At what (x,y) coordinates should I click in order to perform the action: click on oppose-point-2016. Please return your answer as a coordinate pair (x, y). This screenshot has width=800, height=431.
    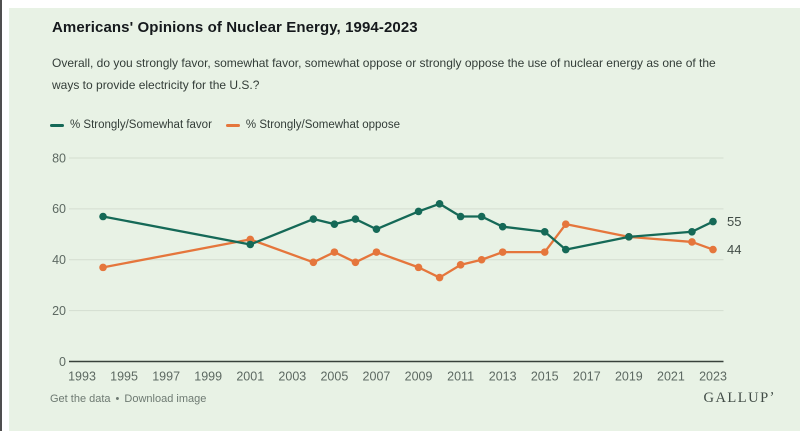
    Looking at the image, I should click on (565, 224).